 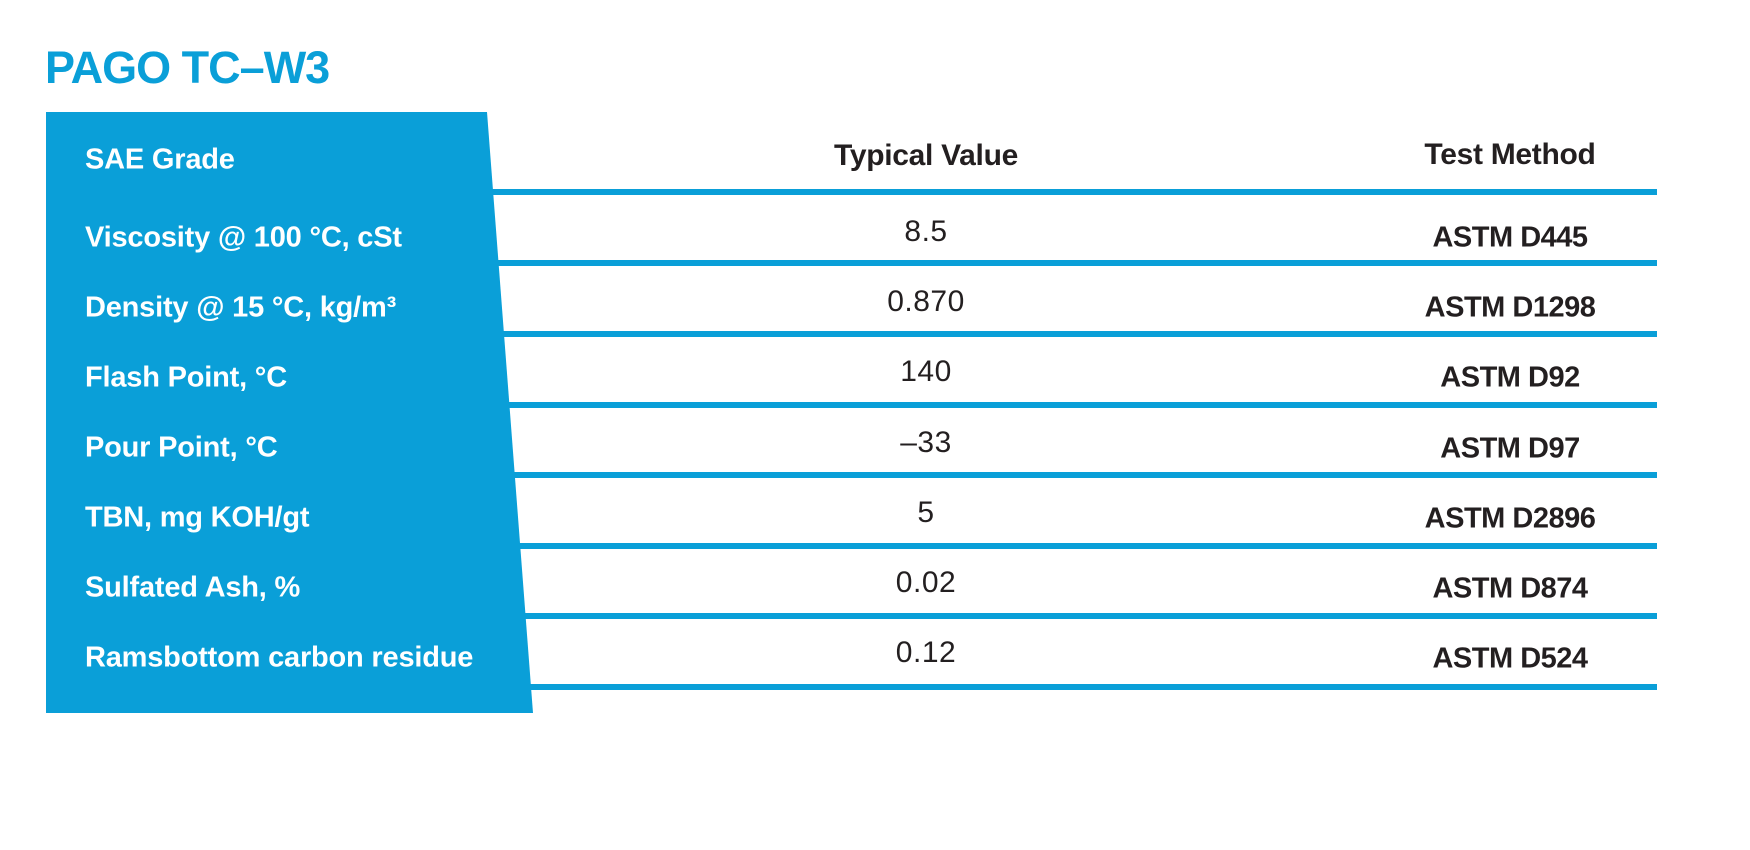 What do you see at coordinates (1510, 658) in the screenshot?
I see `test-method: ASTM D524` at bounding box center [1510, 658].